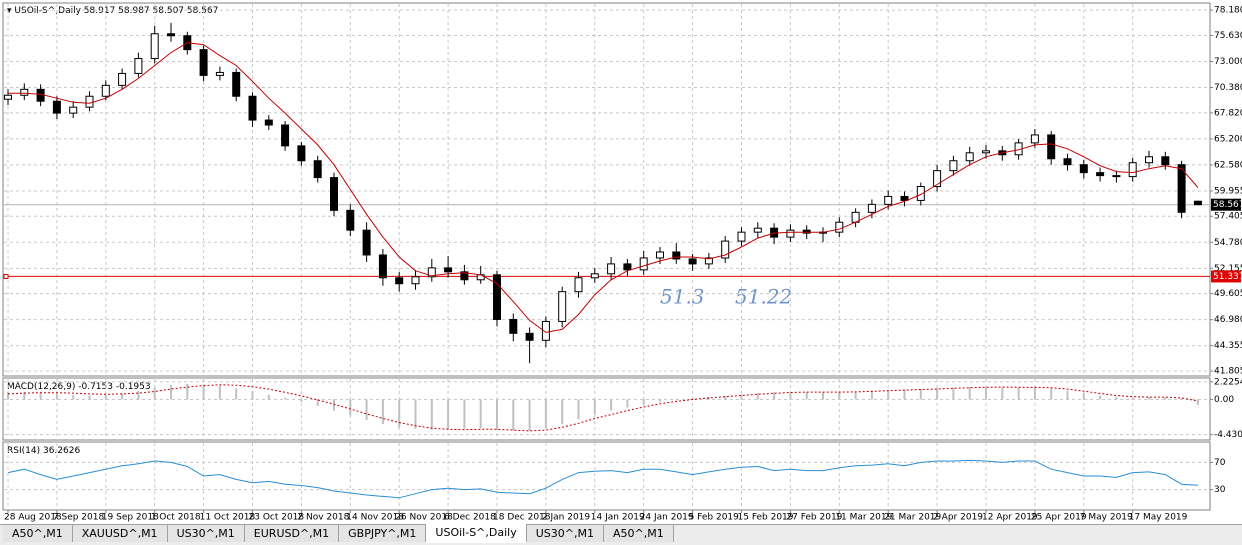 The width and height of the screenshot is (1242, 545). I want to click on chart-tab: EURUSD^,M1, so click(292, 533).